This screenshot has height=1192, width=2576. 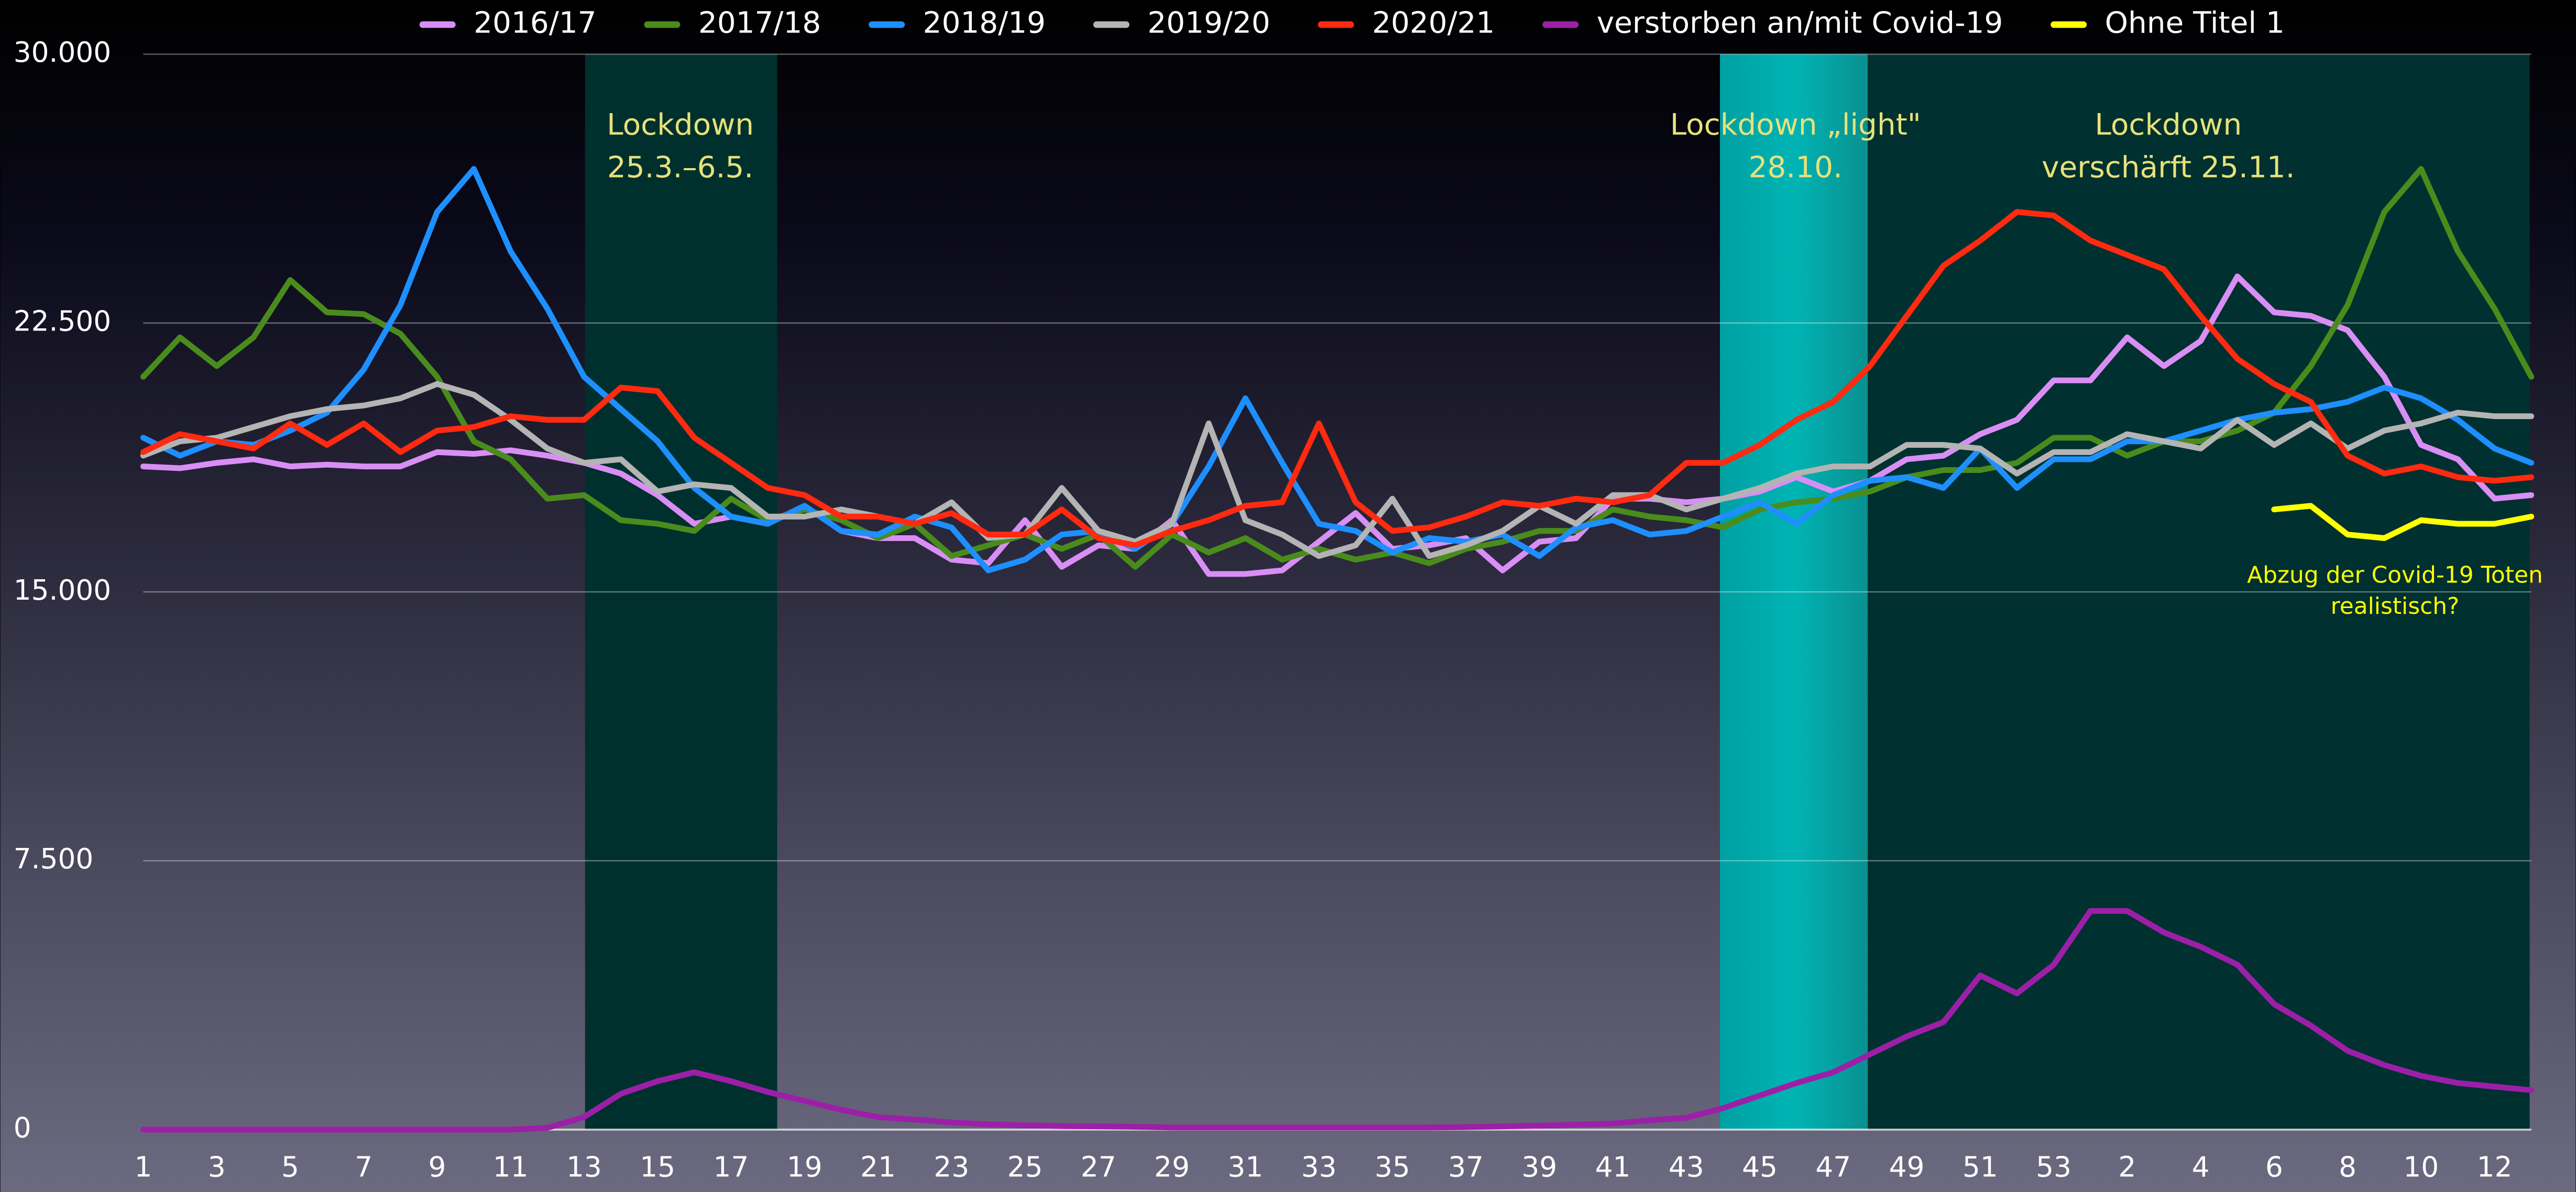 I want to click on x-tick-label: 51, so click(x=1980, y=1167).